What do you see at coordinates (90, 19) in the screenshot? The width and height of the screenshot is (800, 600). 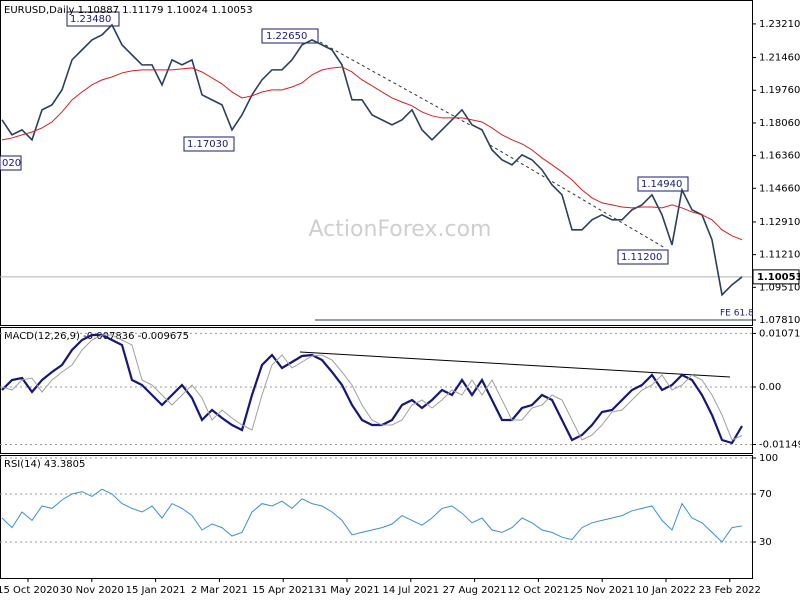 I see `annotation: 1.23480` at bounding box center [90, 19].